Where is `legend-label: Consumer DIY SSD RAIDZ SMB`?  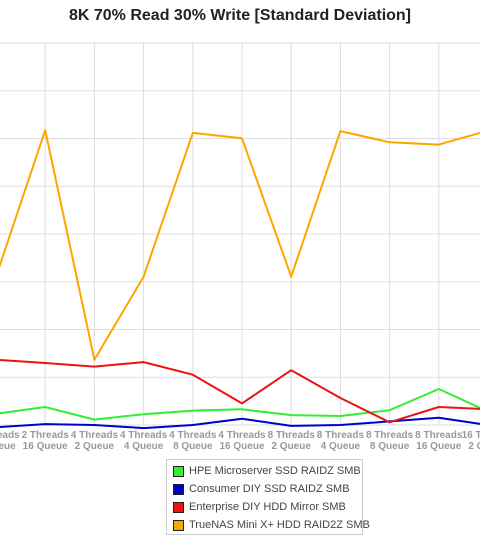
legend-label: Consumer DIY SSD RAIDZ SMB is located at coordinates (269, 489).